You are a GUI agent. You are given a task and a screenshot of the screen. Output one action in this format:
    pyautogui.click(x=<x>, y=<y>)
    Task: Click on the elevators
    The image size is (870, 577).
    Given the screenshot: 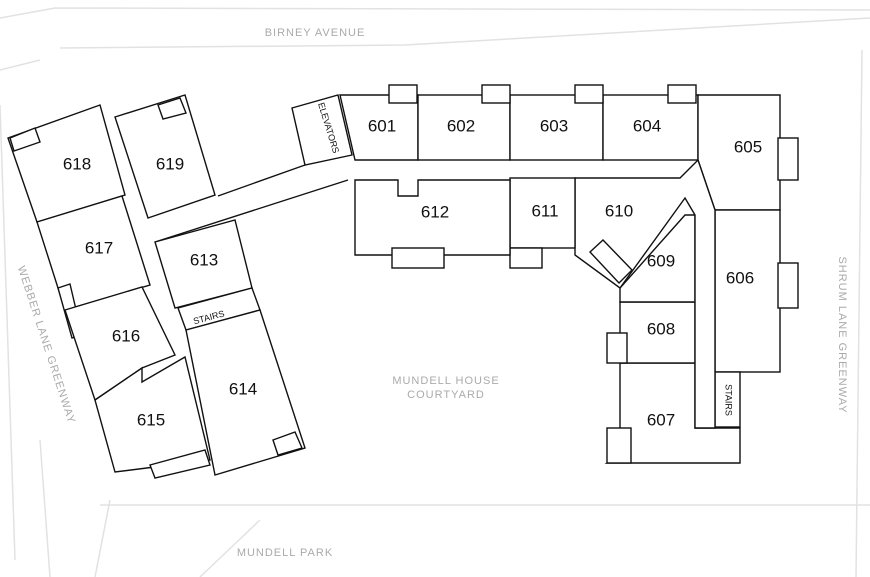 What is the action you would take?
    pyautogui.click(x=322, y=130)
    